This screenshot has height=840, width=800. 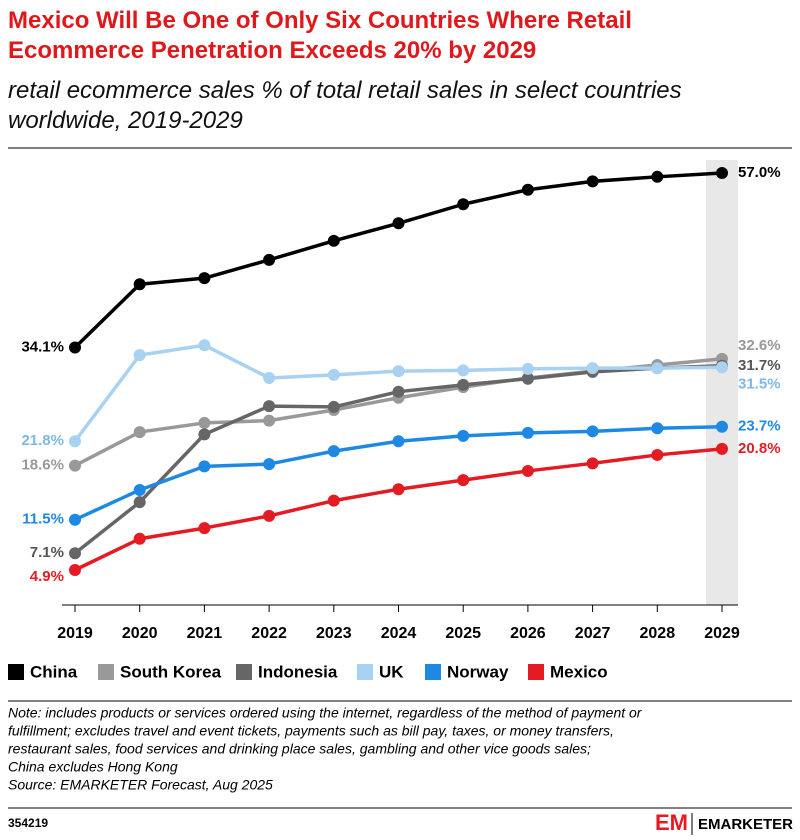 I want to click on chart-id: 354219, so click(x=28, y=823).